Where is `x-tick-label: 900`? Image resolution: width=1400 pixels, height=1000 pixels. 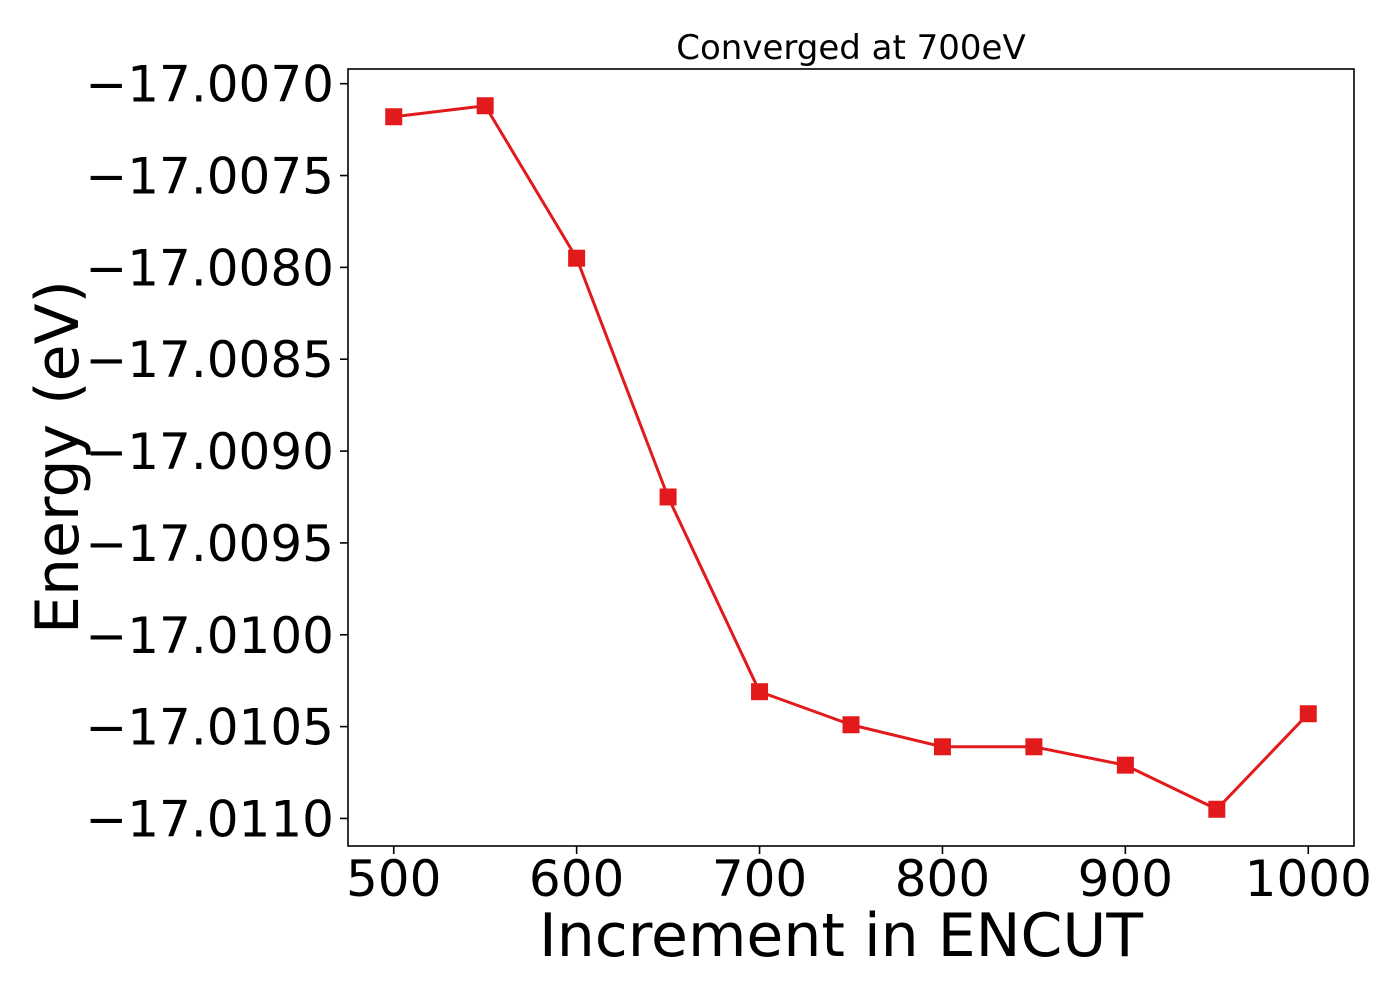 x-tick-label: 900 is located at coordinates (1125, 879).